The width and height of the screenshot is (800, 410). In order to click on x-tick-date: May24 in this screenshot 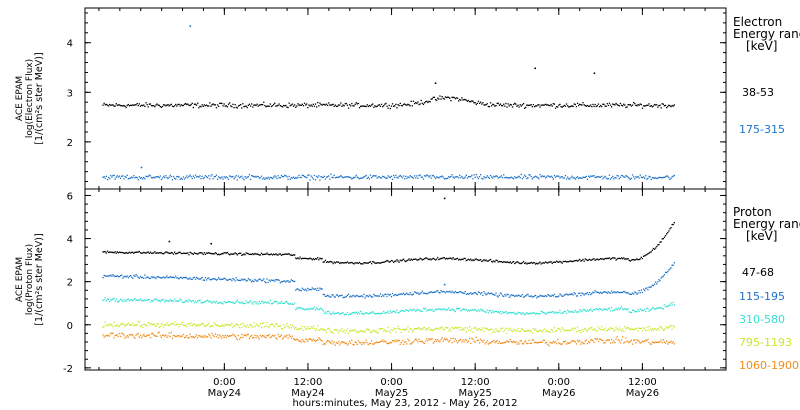, I will do `click(224, 393)`.